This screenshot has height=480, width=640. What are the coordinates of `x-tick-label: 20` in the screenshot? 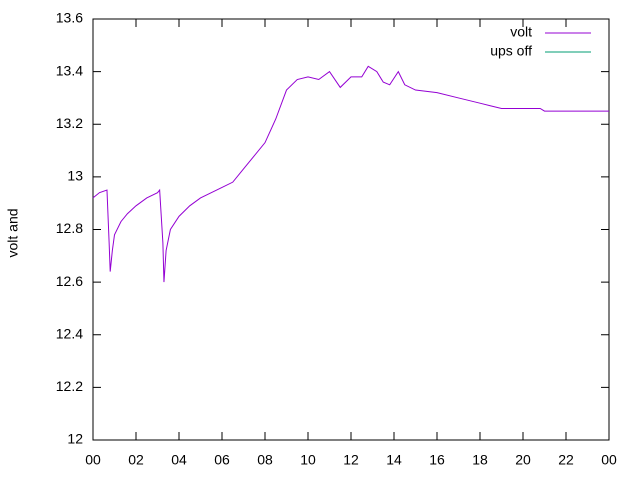 It's located at (523, 460).